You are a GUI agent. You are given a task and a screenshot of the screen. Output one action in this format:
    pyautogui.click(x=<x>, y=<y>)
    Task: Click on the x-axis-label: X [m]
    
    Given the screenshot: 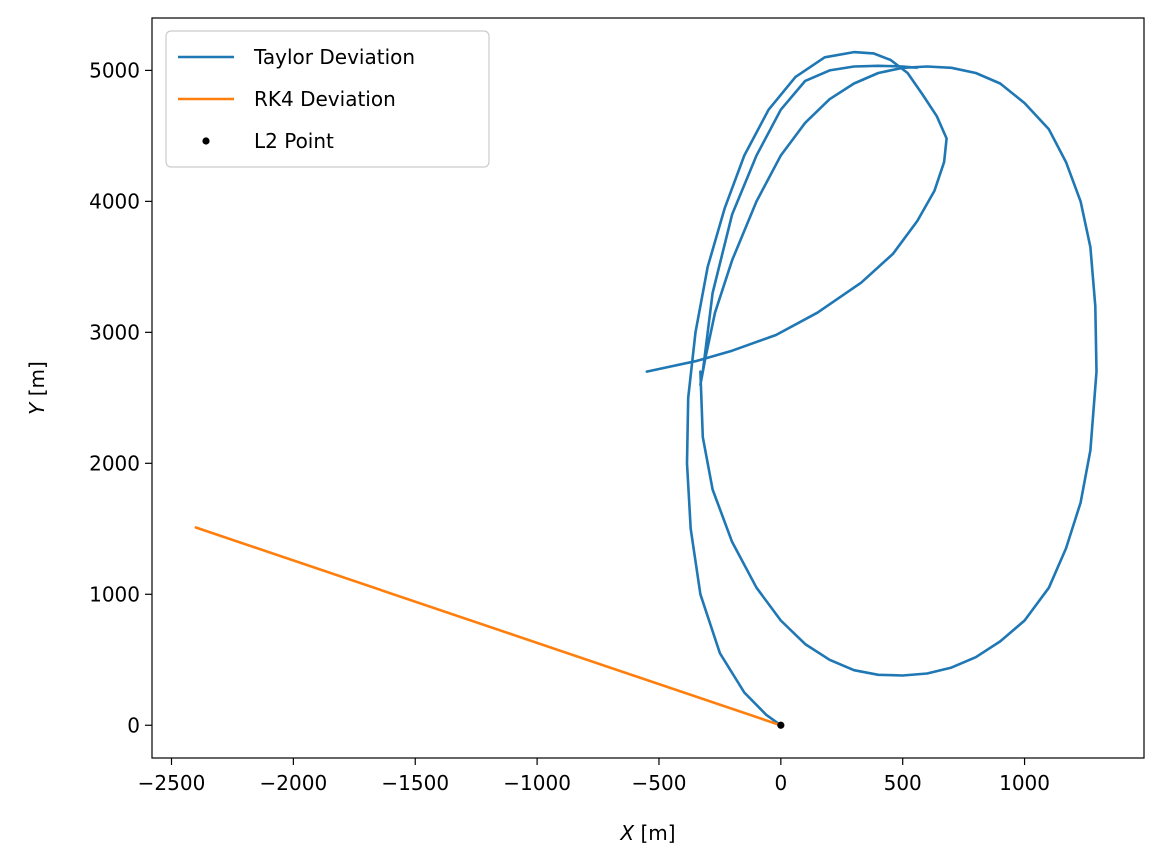 What is the action you would take?
    pyautogui.click(x=647, y=833)
    